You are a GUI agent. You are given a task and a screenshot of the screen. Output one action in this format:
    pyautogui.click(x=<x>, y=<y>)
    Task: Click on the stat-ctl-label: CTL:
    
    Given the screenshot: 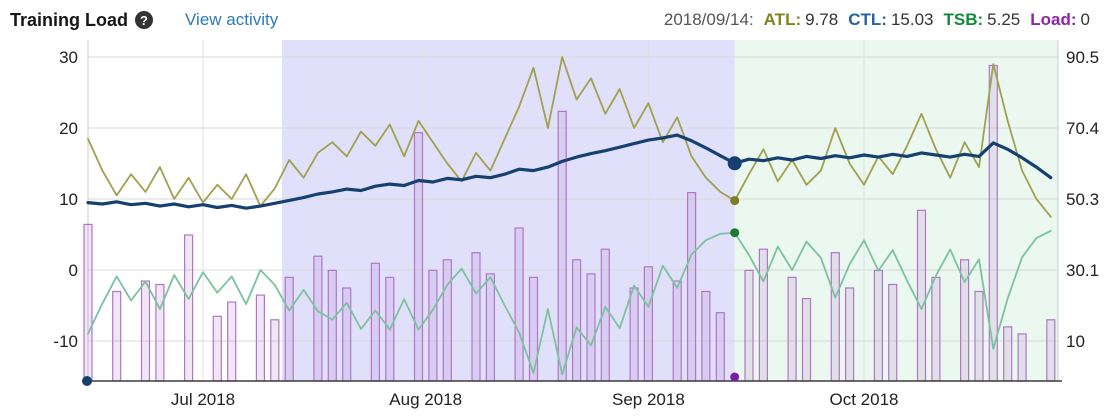 What is the action you would take?
    pyautogui.click(x=867, y=19)
    